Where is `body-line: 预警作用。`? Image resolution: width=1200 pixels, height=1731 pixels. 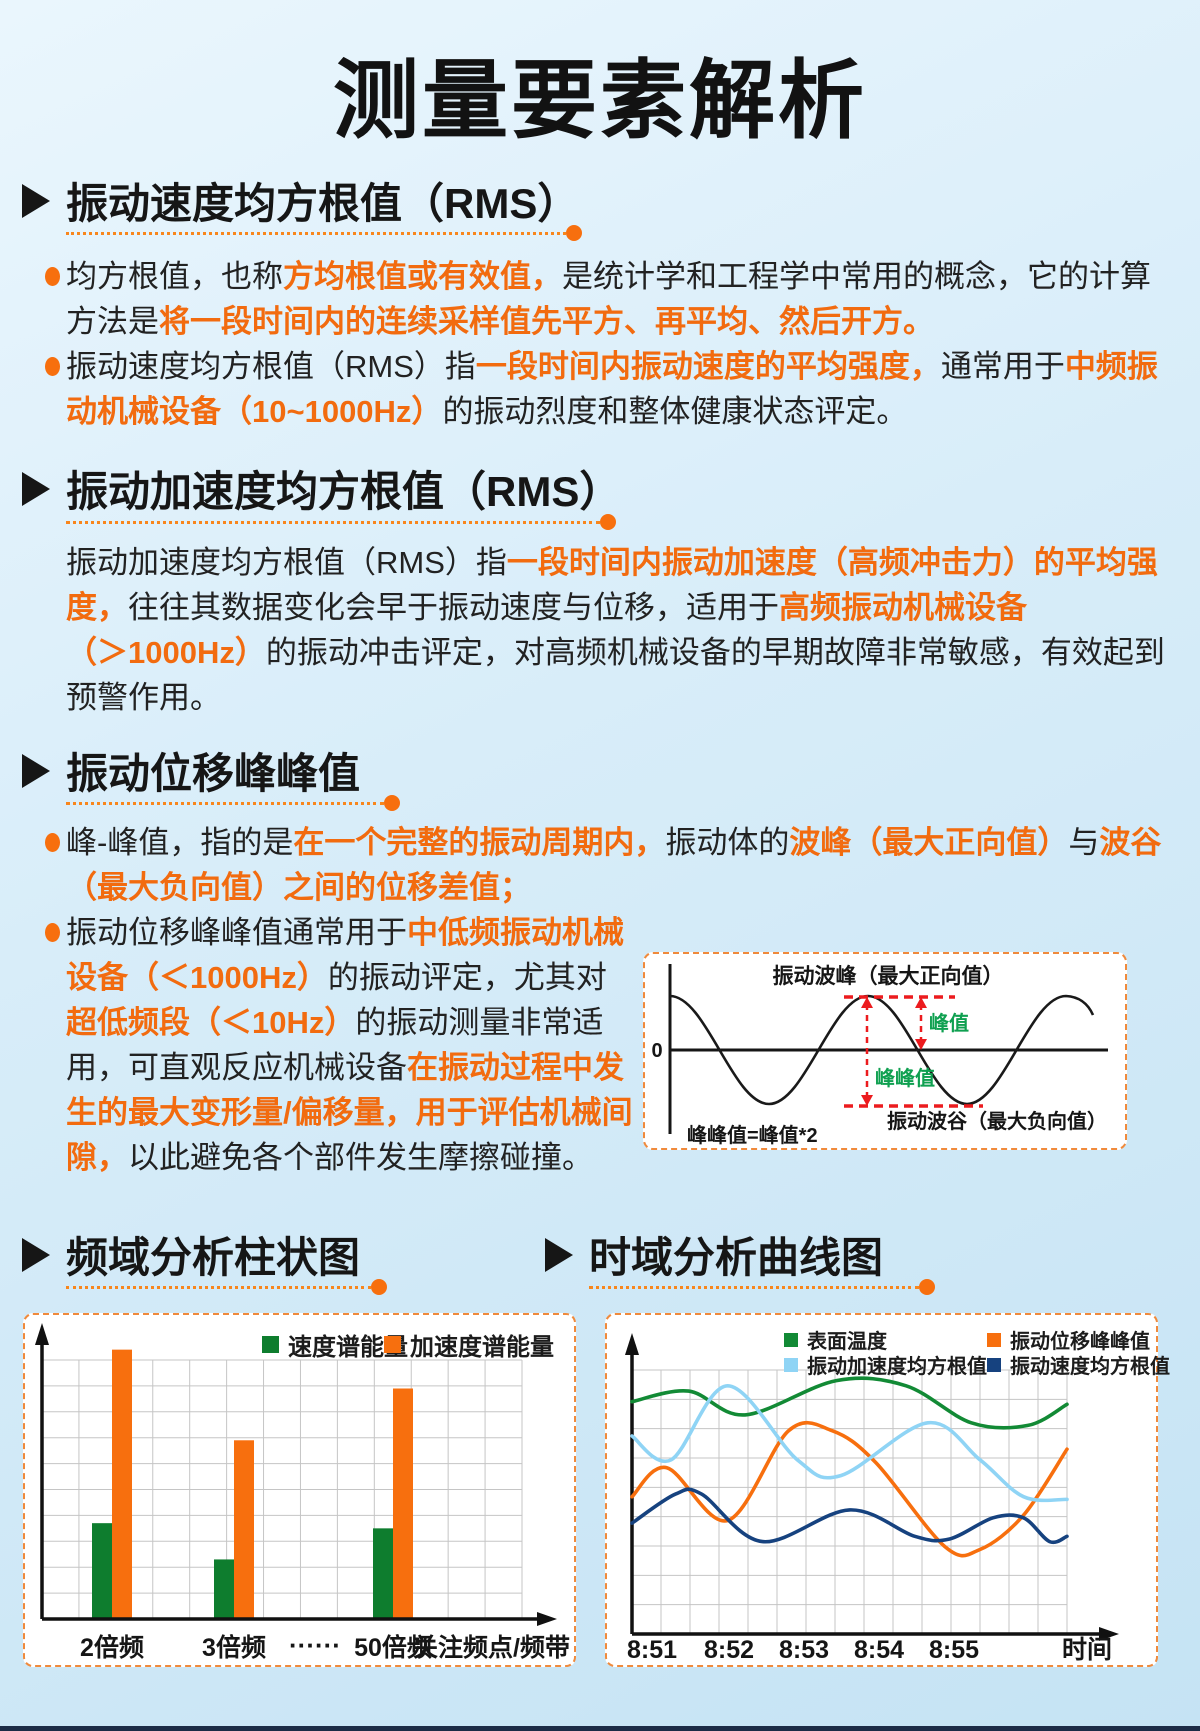
body-line: 预警作用。 is located at coordinates (605, 697).